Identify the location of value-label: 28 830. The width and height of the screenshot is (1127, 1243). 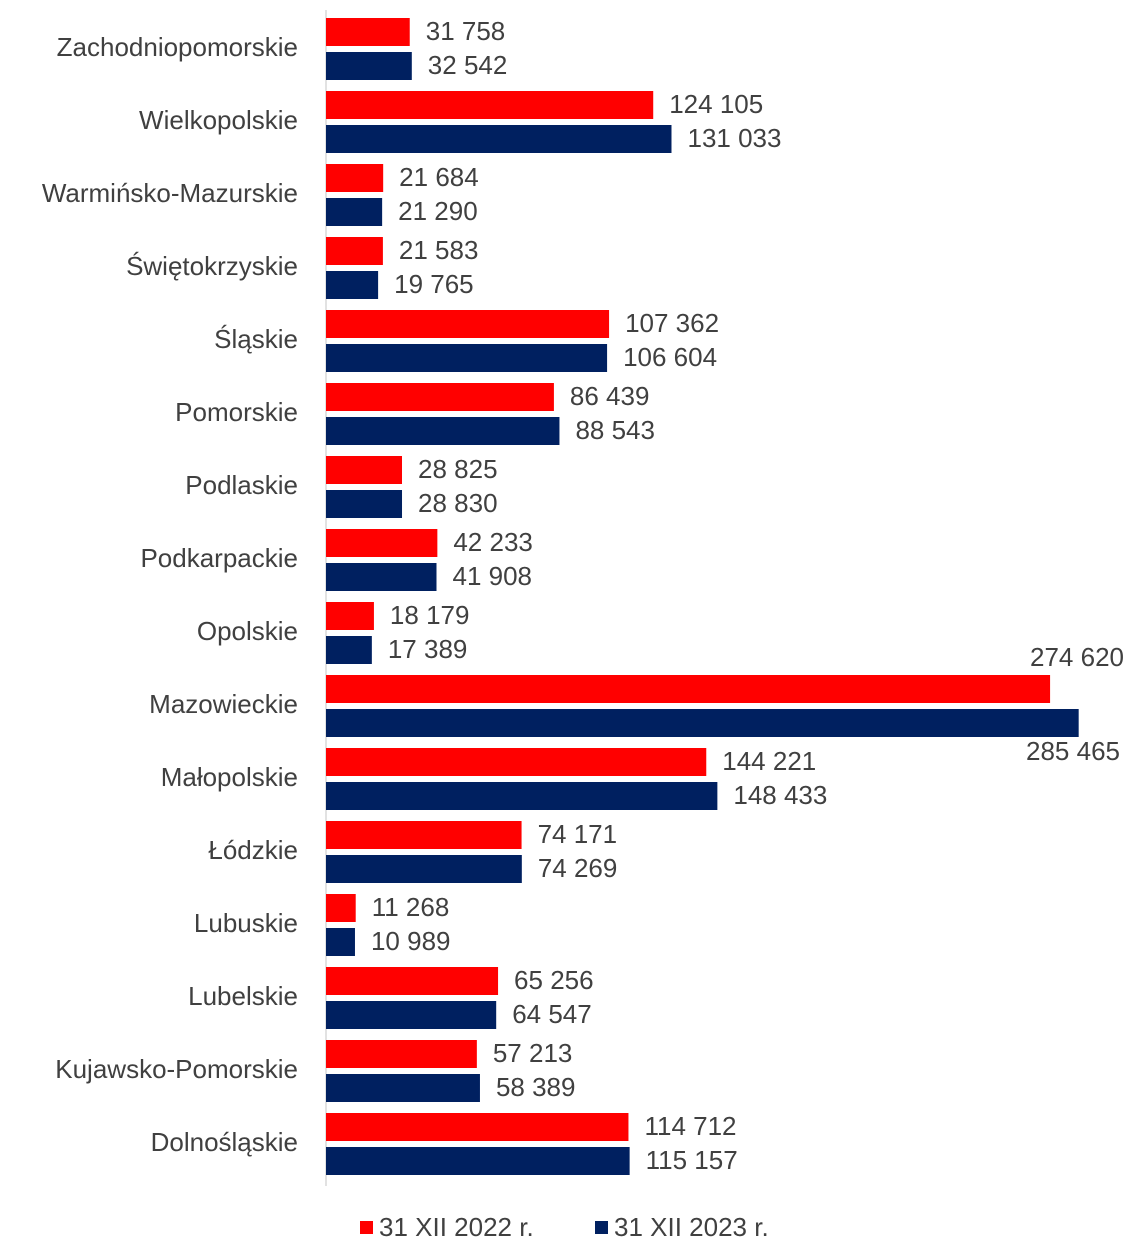
(458, 503).